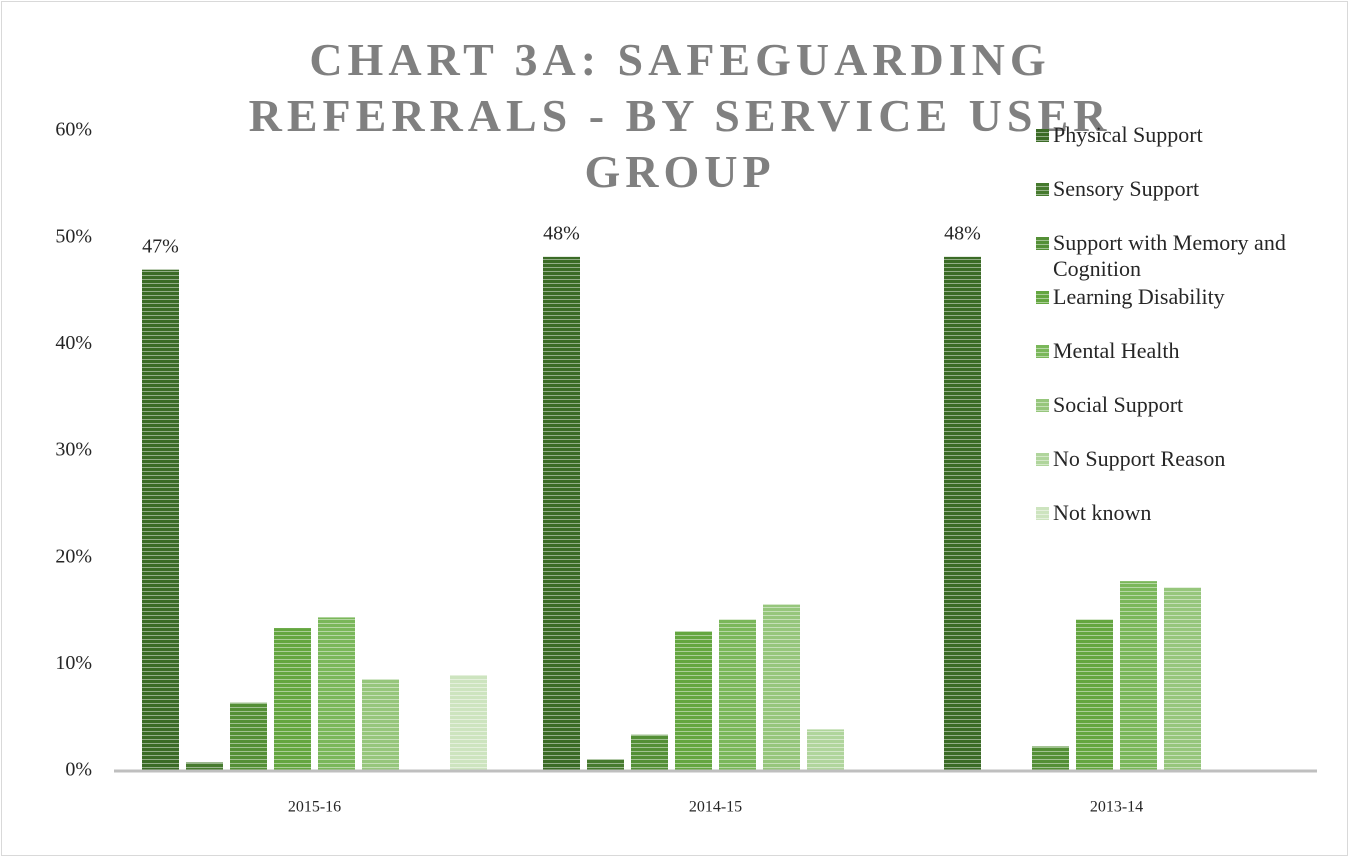 The width and height of the screenshot is (1349, 857). I want to click on y-tick-label: 20%, so click(73, 556).